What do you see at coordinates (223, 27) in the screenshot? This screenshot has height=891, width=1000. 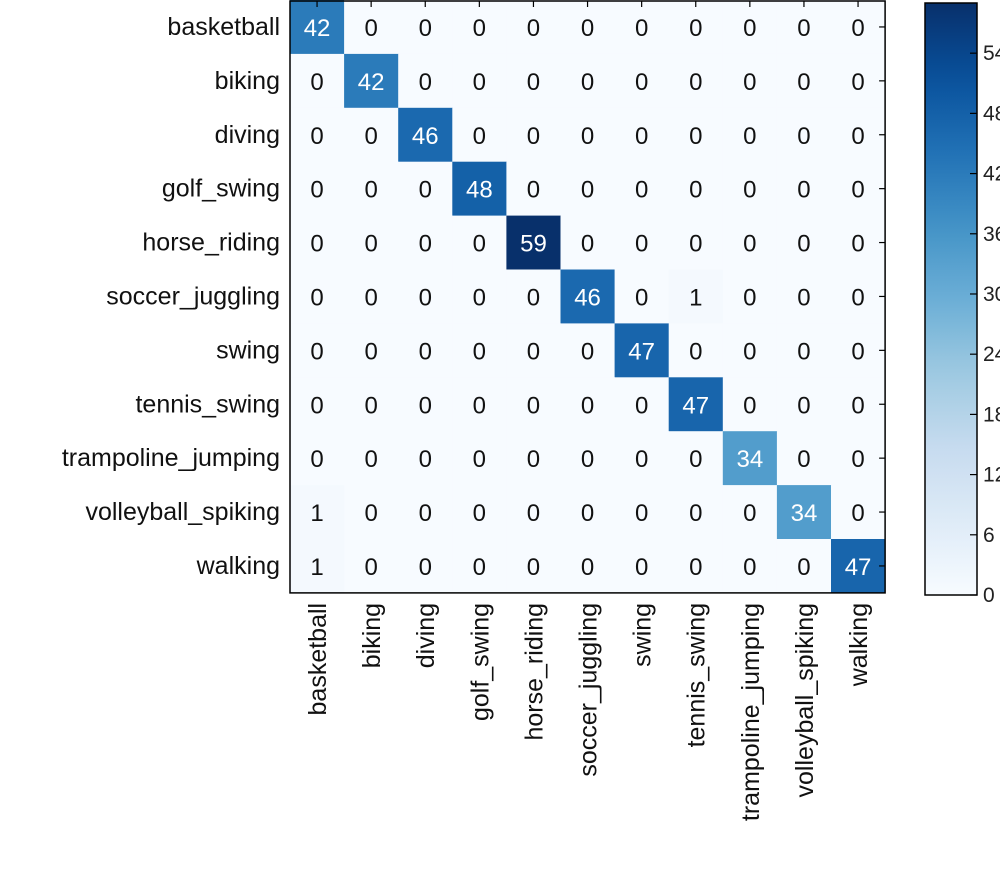 I see `row-label: basketball` at bounding box center [223, 27].